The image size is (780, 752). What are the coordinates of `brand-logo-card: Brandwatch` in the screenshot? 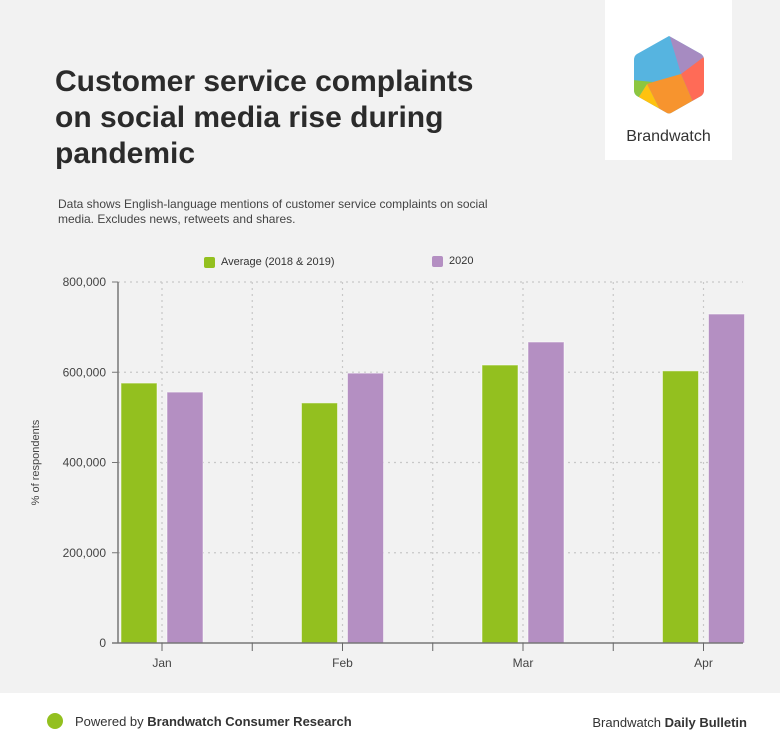 It's located at (668, 80).